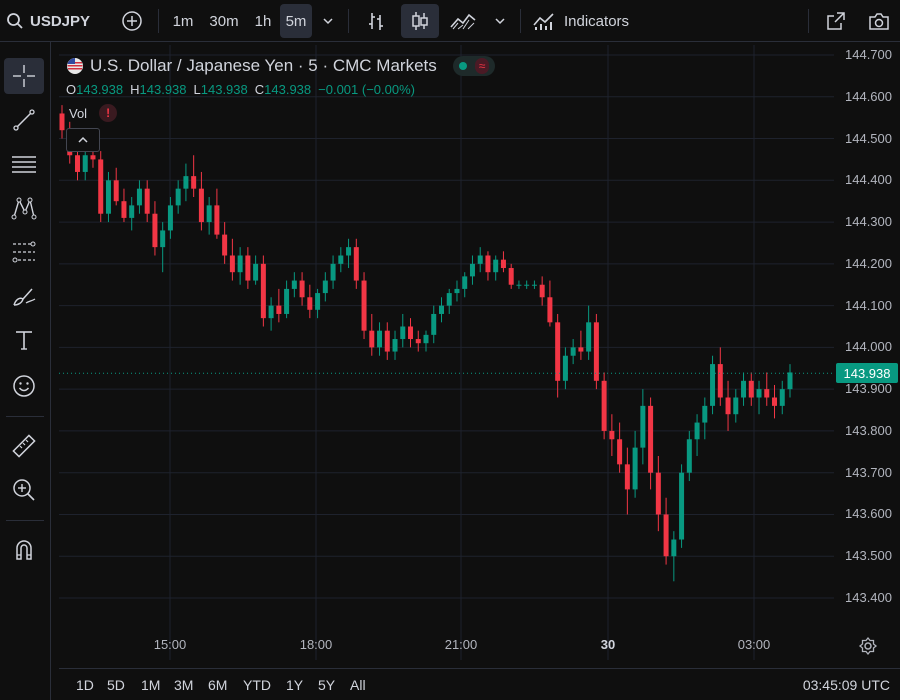 The height and width of the screenshot is (700, 900). I want to click on crosshair-tool, so click(24, 76).